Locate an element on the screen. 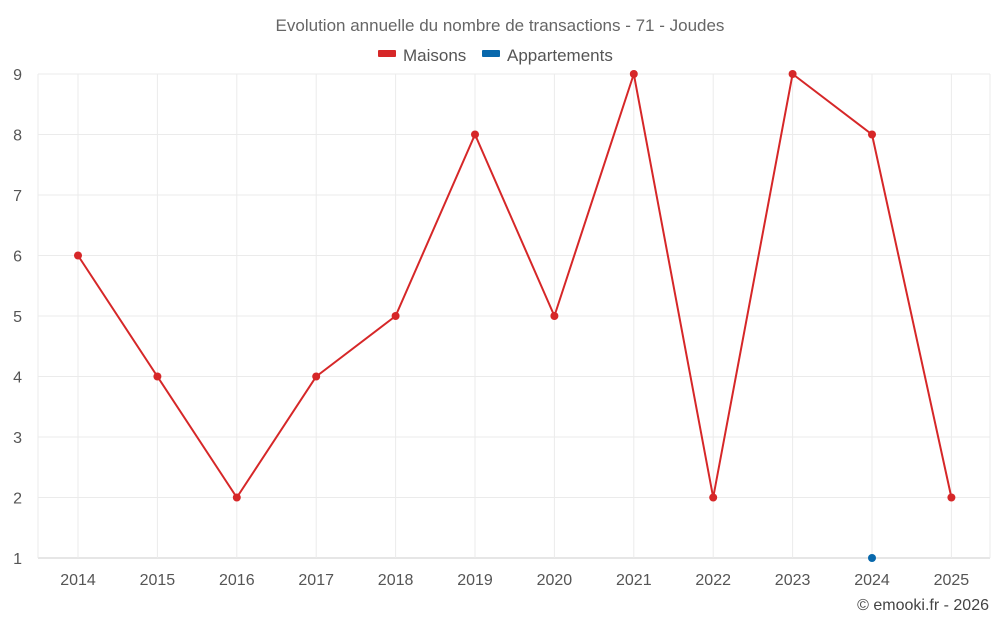 This screenshot has width=1000, height=625. y-tick-label: 5 is located at coordinates (17, 317).